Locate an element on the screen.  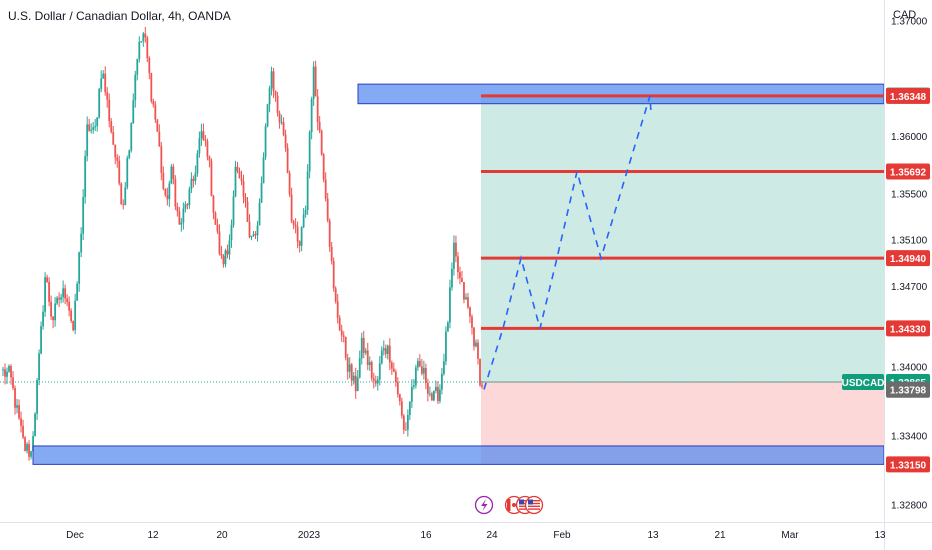
time-tick-label: 24 is located at coordinates (492, 535).